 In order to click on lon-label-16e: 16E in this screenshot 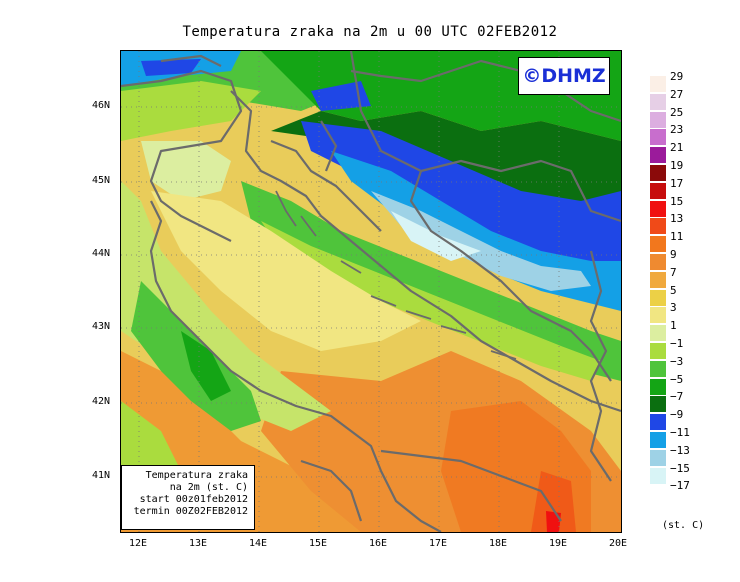, I will do `click(378, 543)`.